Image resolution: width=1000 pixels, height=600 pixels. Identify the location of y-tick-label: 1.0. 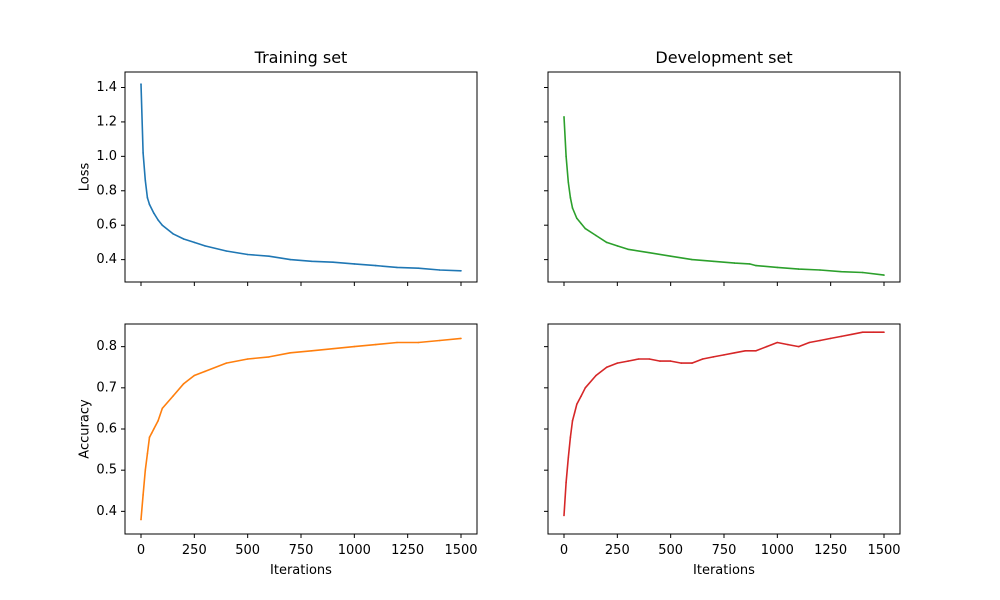
(106, 156).